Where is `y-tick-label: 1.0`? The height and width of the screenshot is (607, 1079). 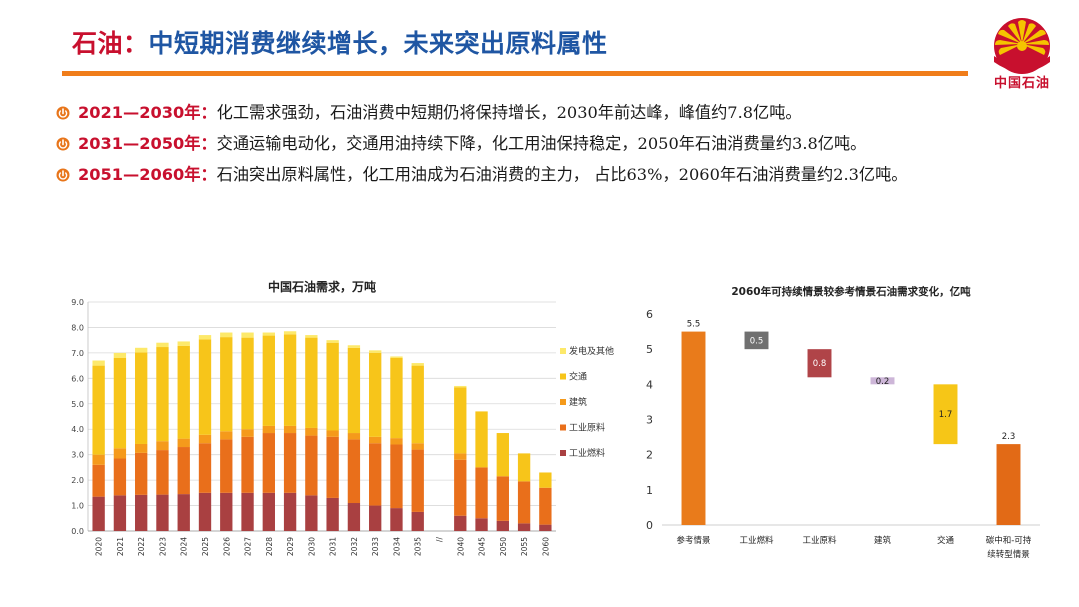
y-tick-label: 1.0 is located at coordinates (77, 506).